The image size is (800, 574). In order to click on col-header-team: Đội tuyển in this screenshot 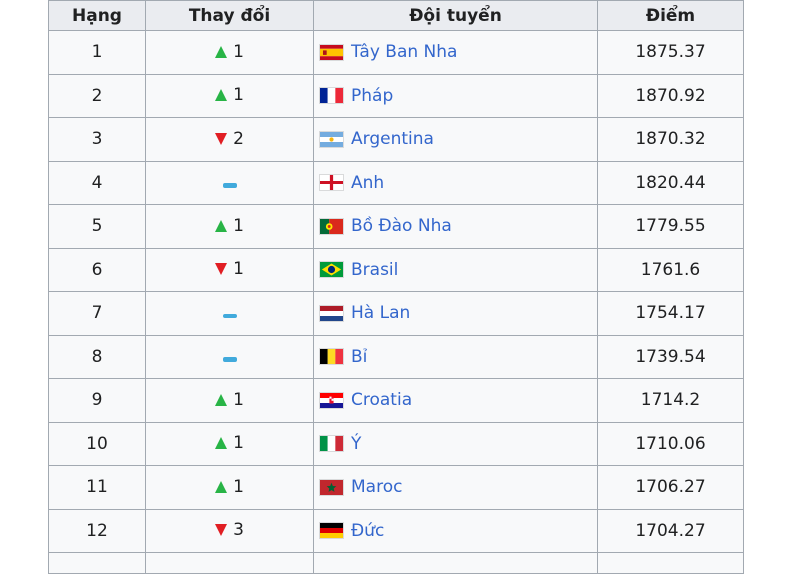, I will do `click(455, 15)`.